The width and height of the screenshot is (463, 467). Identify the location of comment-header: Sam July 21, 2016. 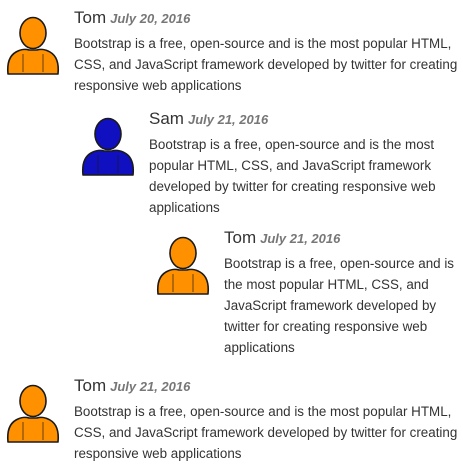
(305, 119).